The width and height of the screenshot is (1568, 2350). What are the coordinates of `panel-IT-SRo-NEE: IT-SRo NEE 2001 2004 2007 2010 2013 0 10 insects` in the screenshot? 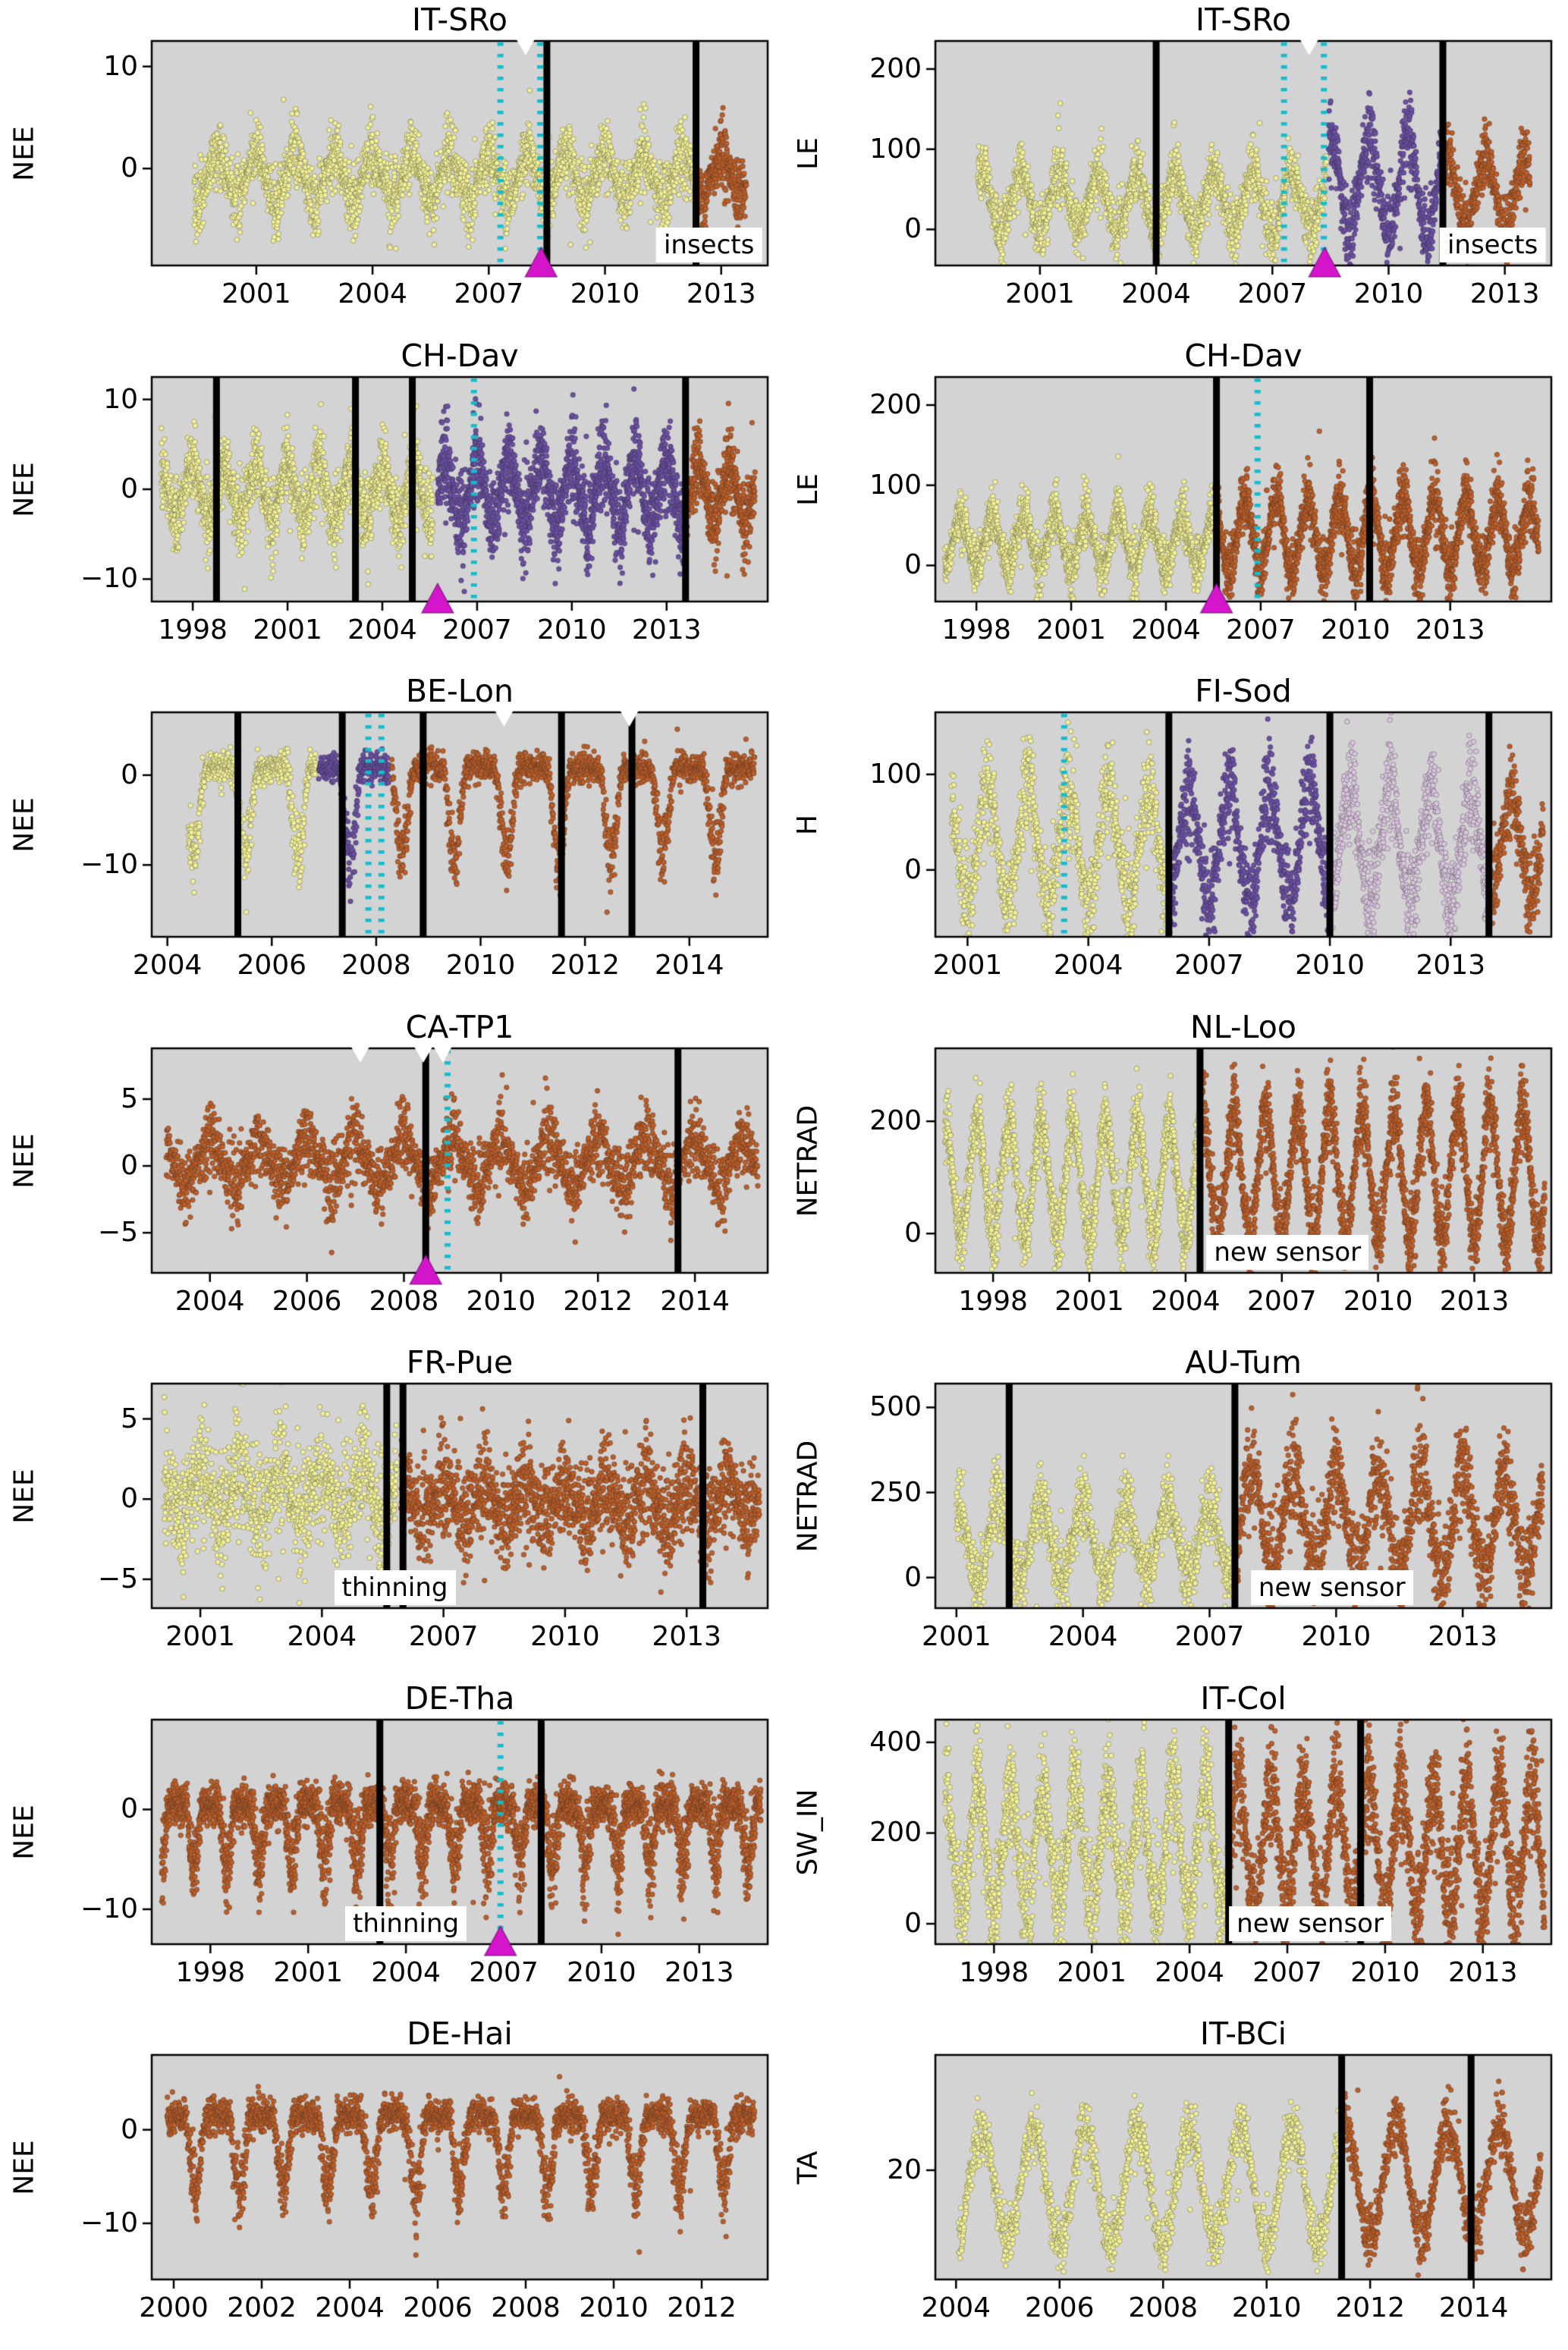 It's located at (392, 168).